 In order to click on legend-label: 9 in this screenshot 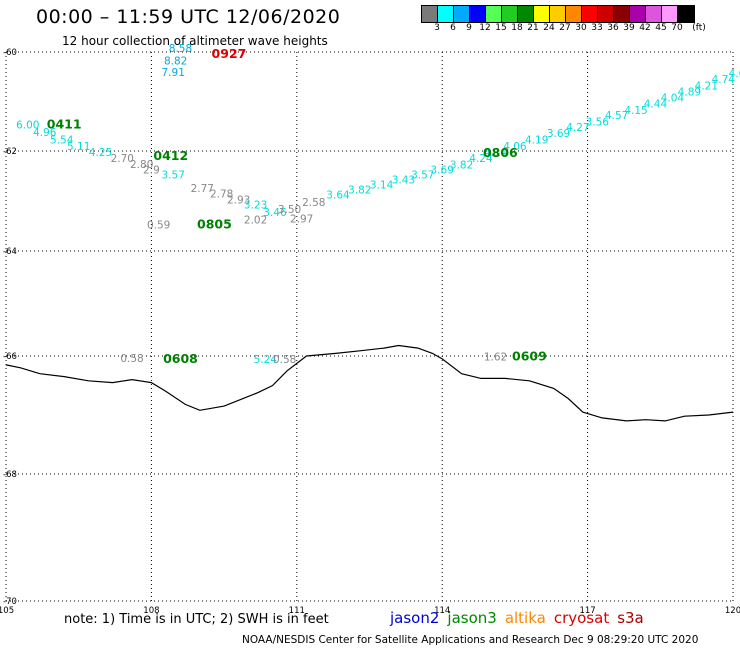, I will do `click(469, 28)`.